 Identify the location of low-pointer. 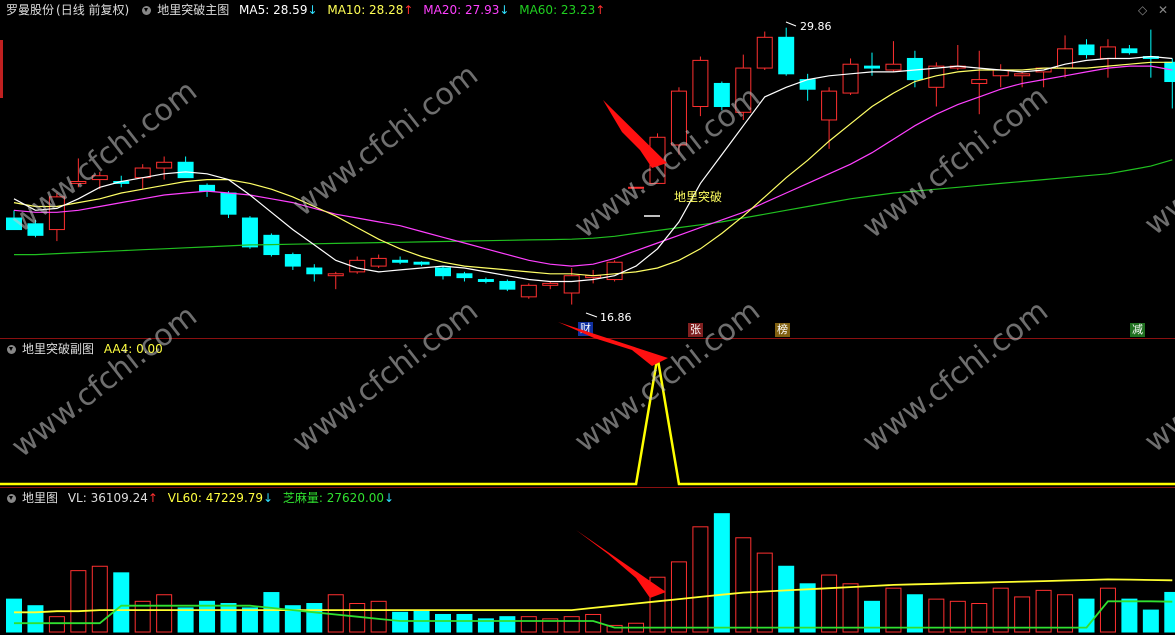
(591, 315).